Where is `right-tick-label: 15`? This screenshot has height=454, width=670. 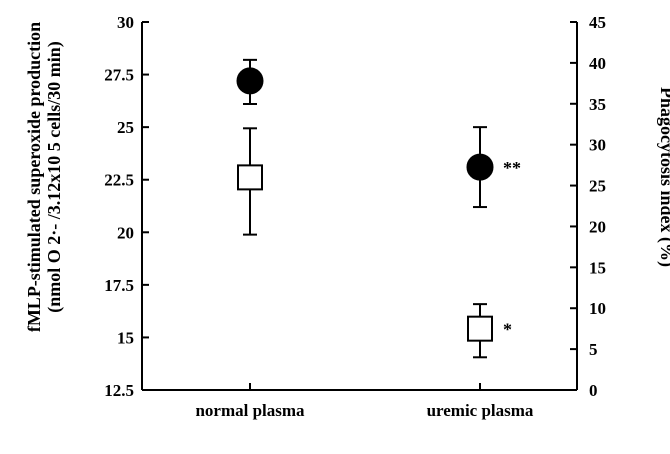
right-tick-label: 15 is located at coordinates (597, 267).